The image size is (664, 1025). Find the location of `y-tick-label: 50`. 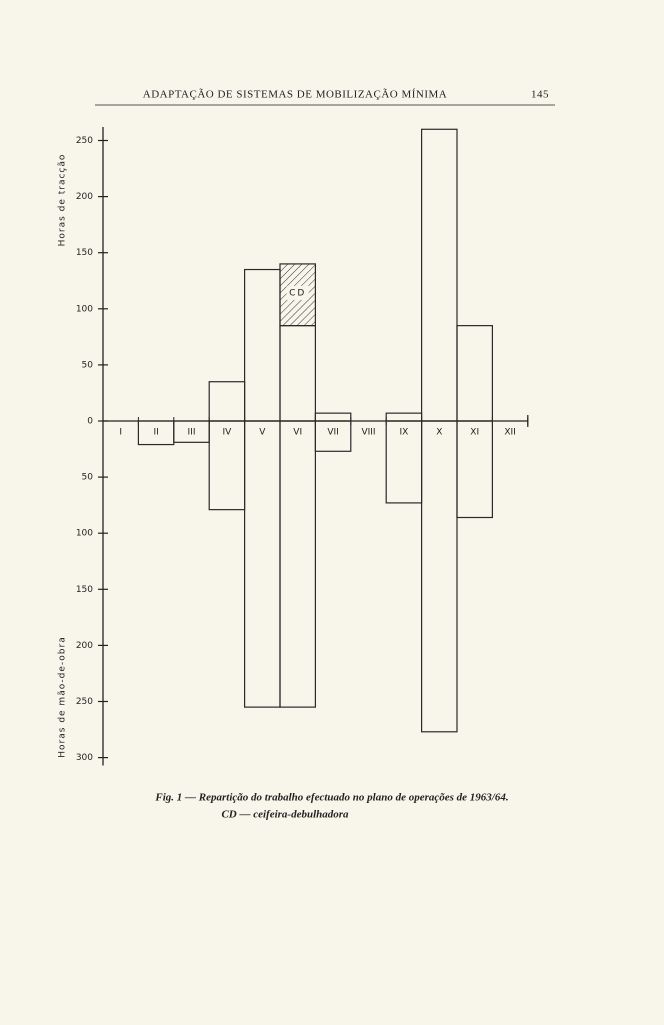

y-tick-label: 50 is located at coordinates (88, 365).